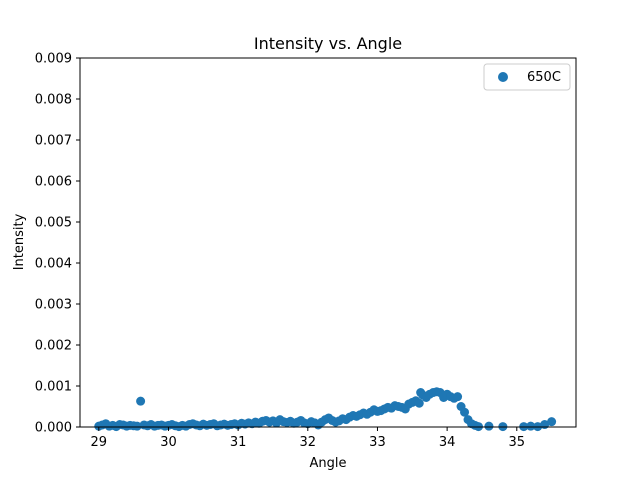 This screenshot has height=480, width=640. I want to click on y-tick-label: 0.007, so click(53, 141).